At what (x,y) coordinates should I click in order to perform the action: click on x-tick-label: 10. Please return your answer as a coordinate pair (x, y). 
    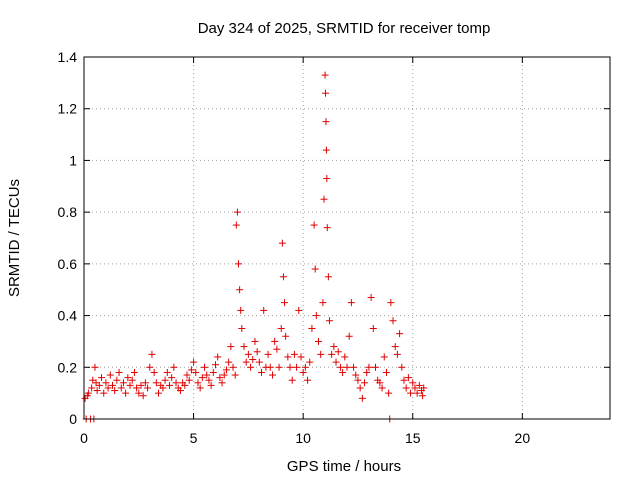
    Looking at the image, I should click on (303, 438).